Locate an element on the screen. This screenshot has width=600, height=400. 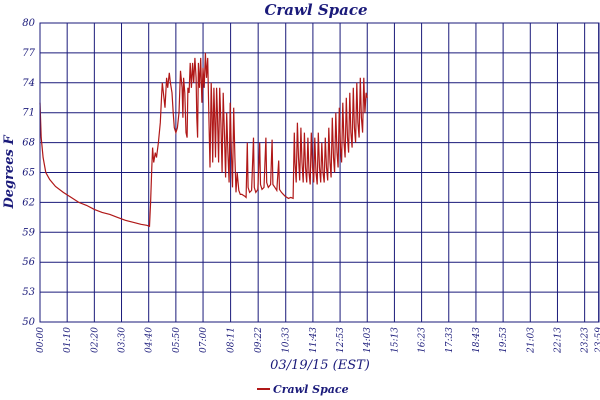
x-tick-label: 21:03 is located at coordinates (531, 340).